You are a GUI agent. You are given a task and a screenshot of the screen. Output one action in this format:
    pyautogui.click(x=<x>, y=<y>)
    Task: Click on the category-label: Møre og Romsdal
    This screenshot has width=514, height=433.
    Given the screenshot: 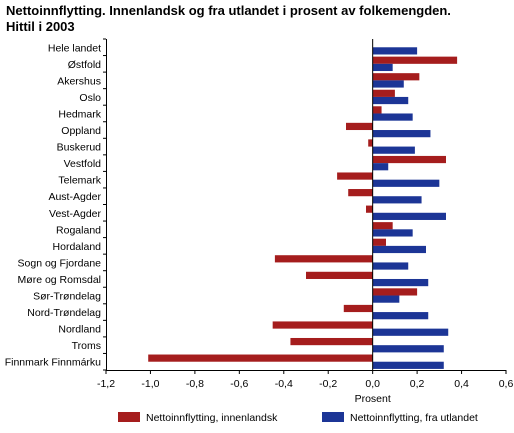 What is the action you would take?
    pyautogui.click(x=59, y=280)
    